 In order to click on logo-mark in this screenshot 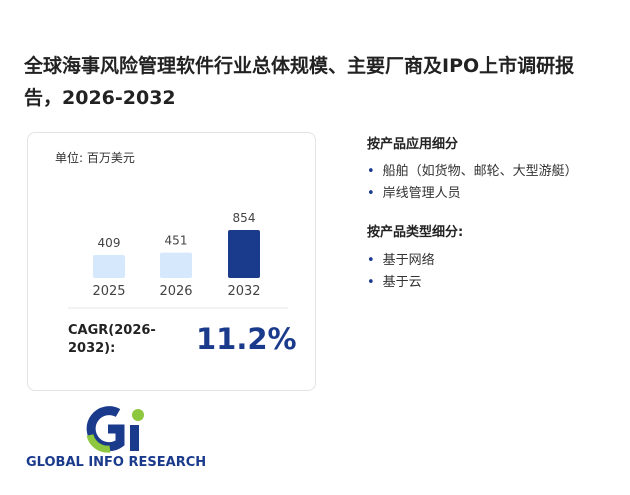, I will do `click(115, 429)`.